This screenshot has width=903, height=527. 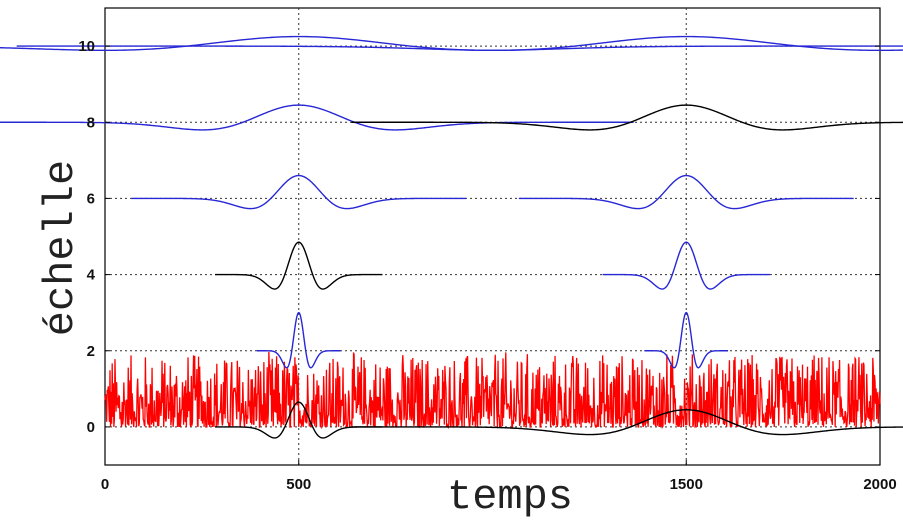 I want to click on x-tick-label: 500, so click(x=298, y=484).